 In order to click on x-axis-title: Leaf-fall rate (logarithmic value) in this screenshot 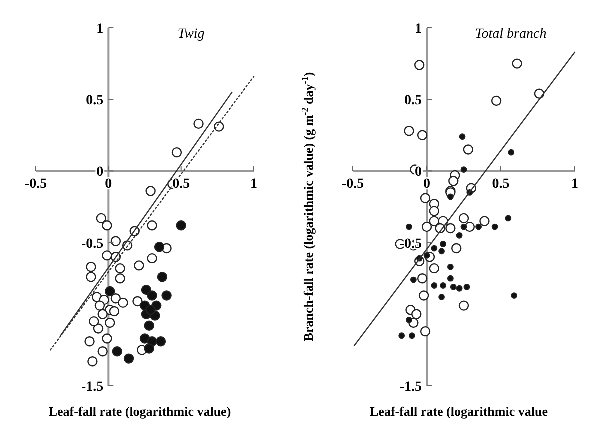, I will do `click(140, 411)`.